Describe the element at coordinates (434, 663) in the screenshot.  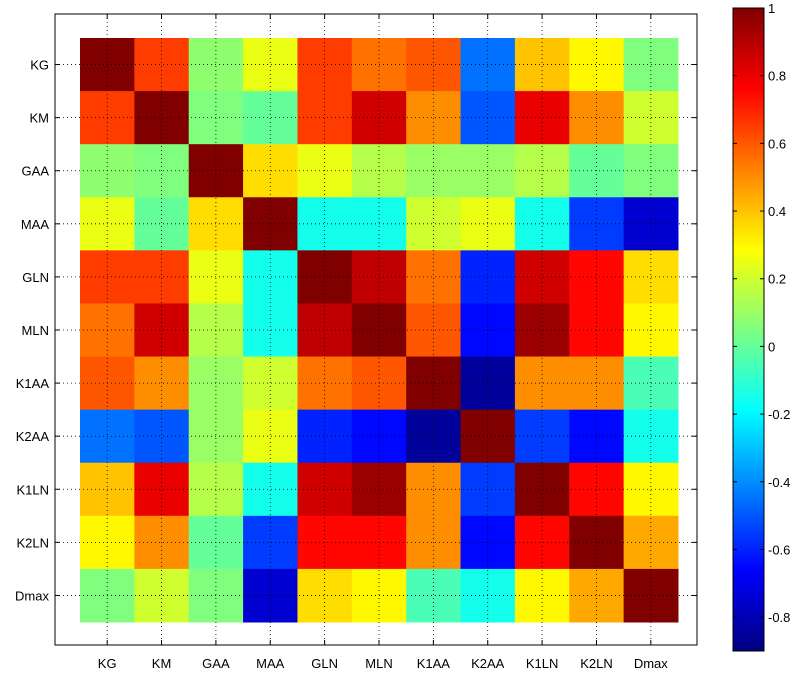
I see `x-tick-label-K1AA: K1AA` at that location.